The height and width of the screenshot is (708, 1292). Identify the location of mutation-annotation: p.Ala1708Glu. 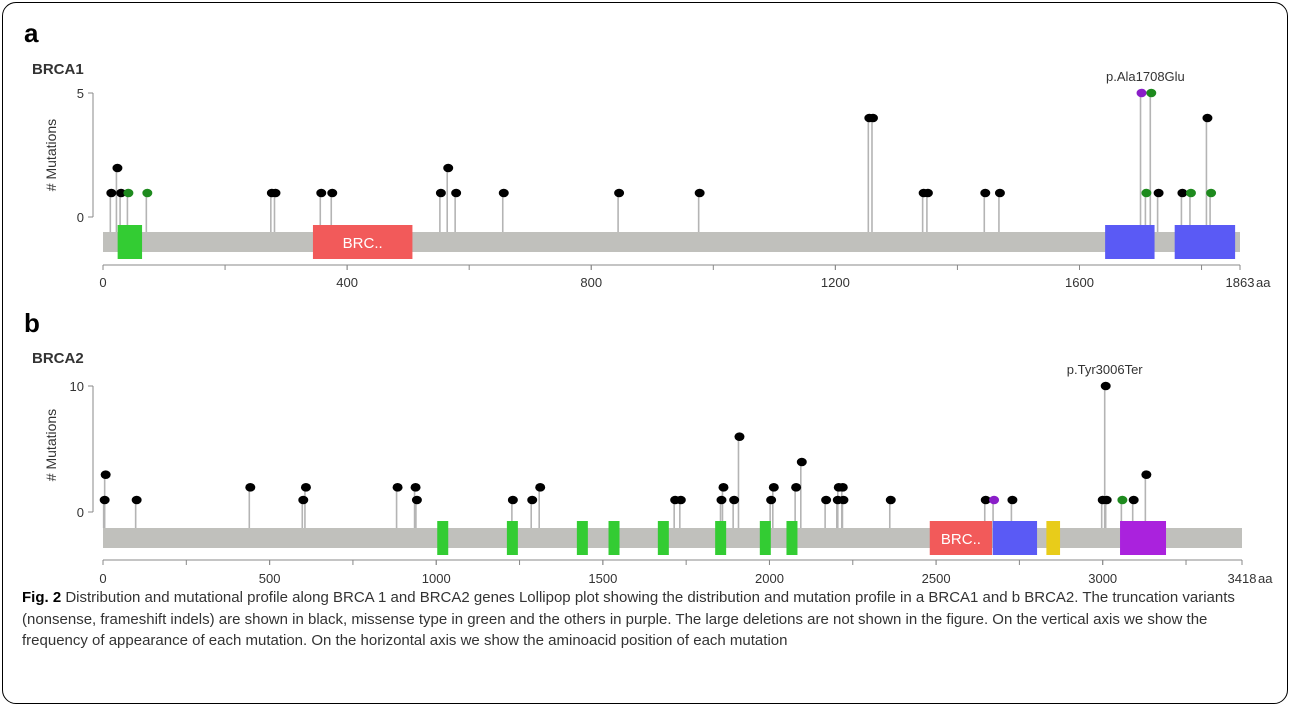
(1145, 76).